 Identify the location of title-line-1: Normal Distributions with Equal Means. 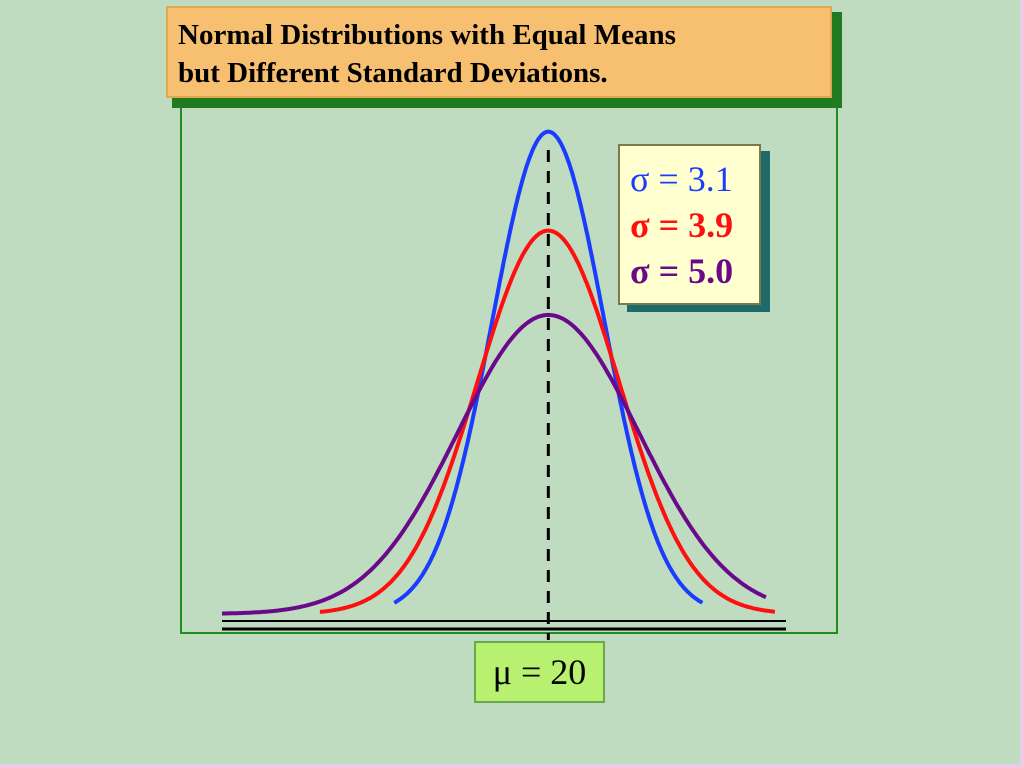
(427, 35).